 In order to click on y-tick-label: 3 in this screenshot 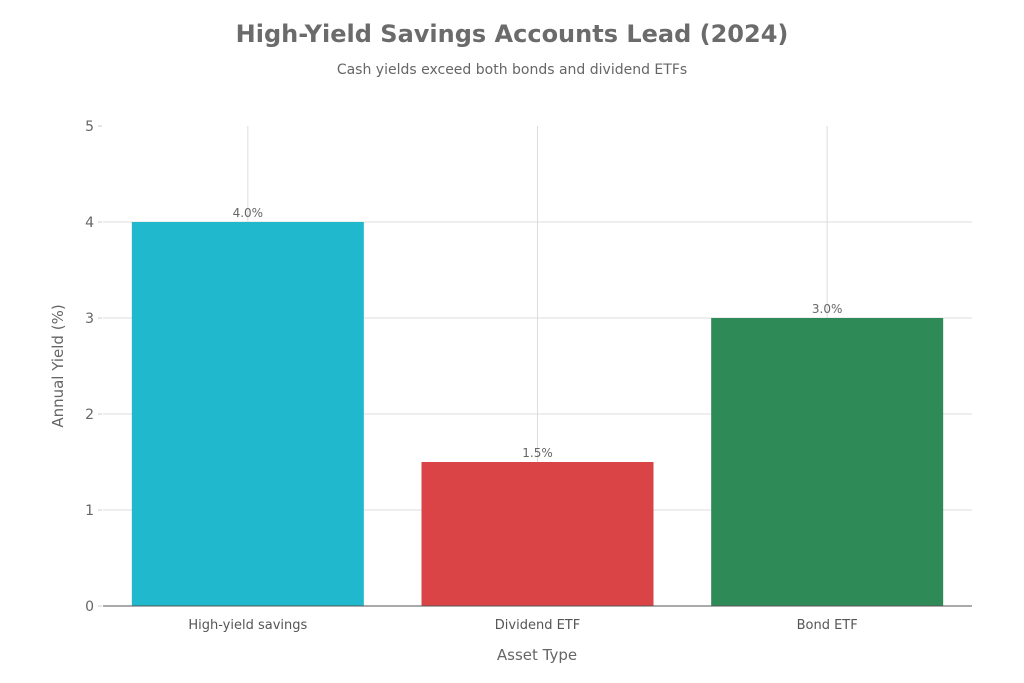, I will do `click(89, 319)`.